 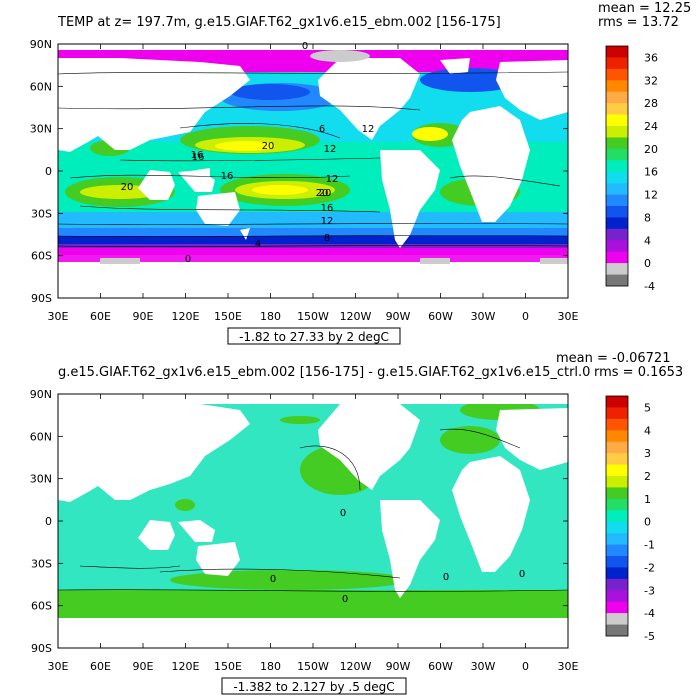 I want to click on panel-1-range-label: -1.82 to 27.33 by 2 degC, so click(x=314, y=337).